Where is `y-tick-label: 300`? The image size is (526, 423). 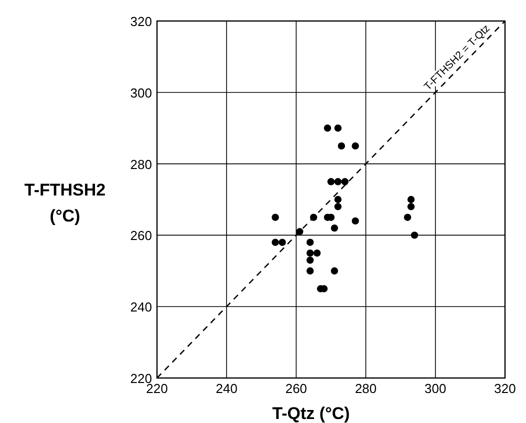 y-tick-label: 300 is located at coordinates (141, 92).